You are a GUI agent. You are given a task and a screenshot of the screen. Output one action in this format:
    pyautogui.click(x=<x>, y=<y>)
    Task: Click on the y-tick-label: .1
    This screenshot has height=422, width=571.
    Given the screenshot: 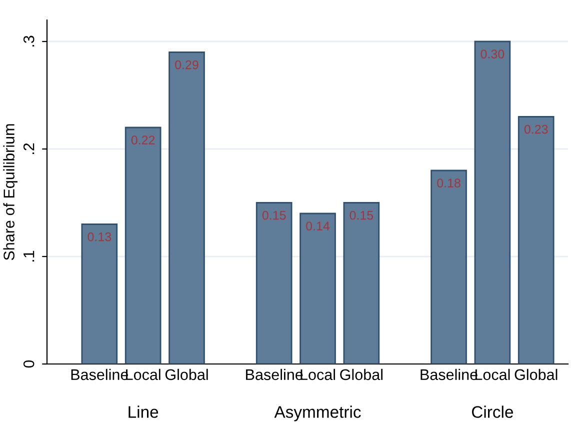 What is the action you would take?
    pyautogui.click(x=29, y=256)
    